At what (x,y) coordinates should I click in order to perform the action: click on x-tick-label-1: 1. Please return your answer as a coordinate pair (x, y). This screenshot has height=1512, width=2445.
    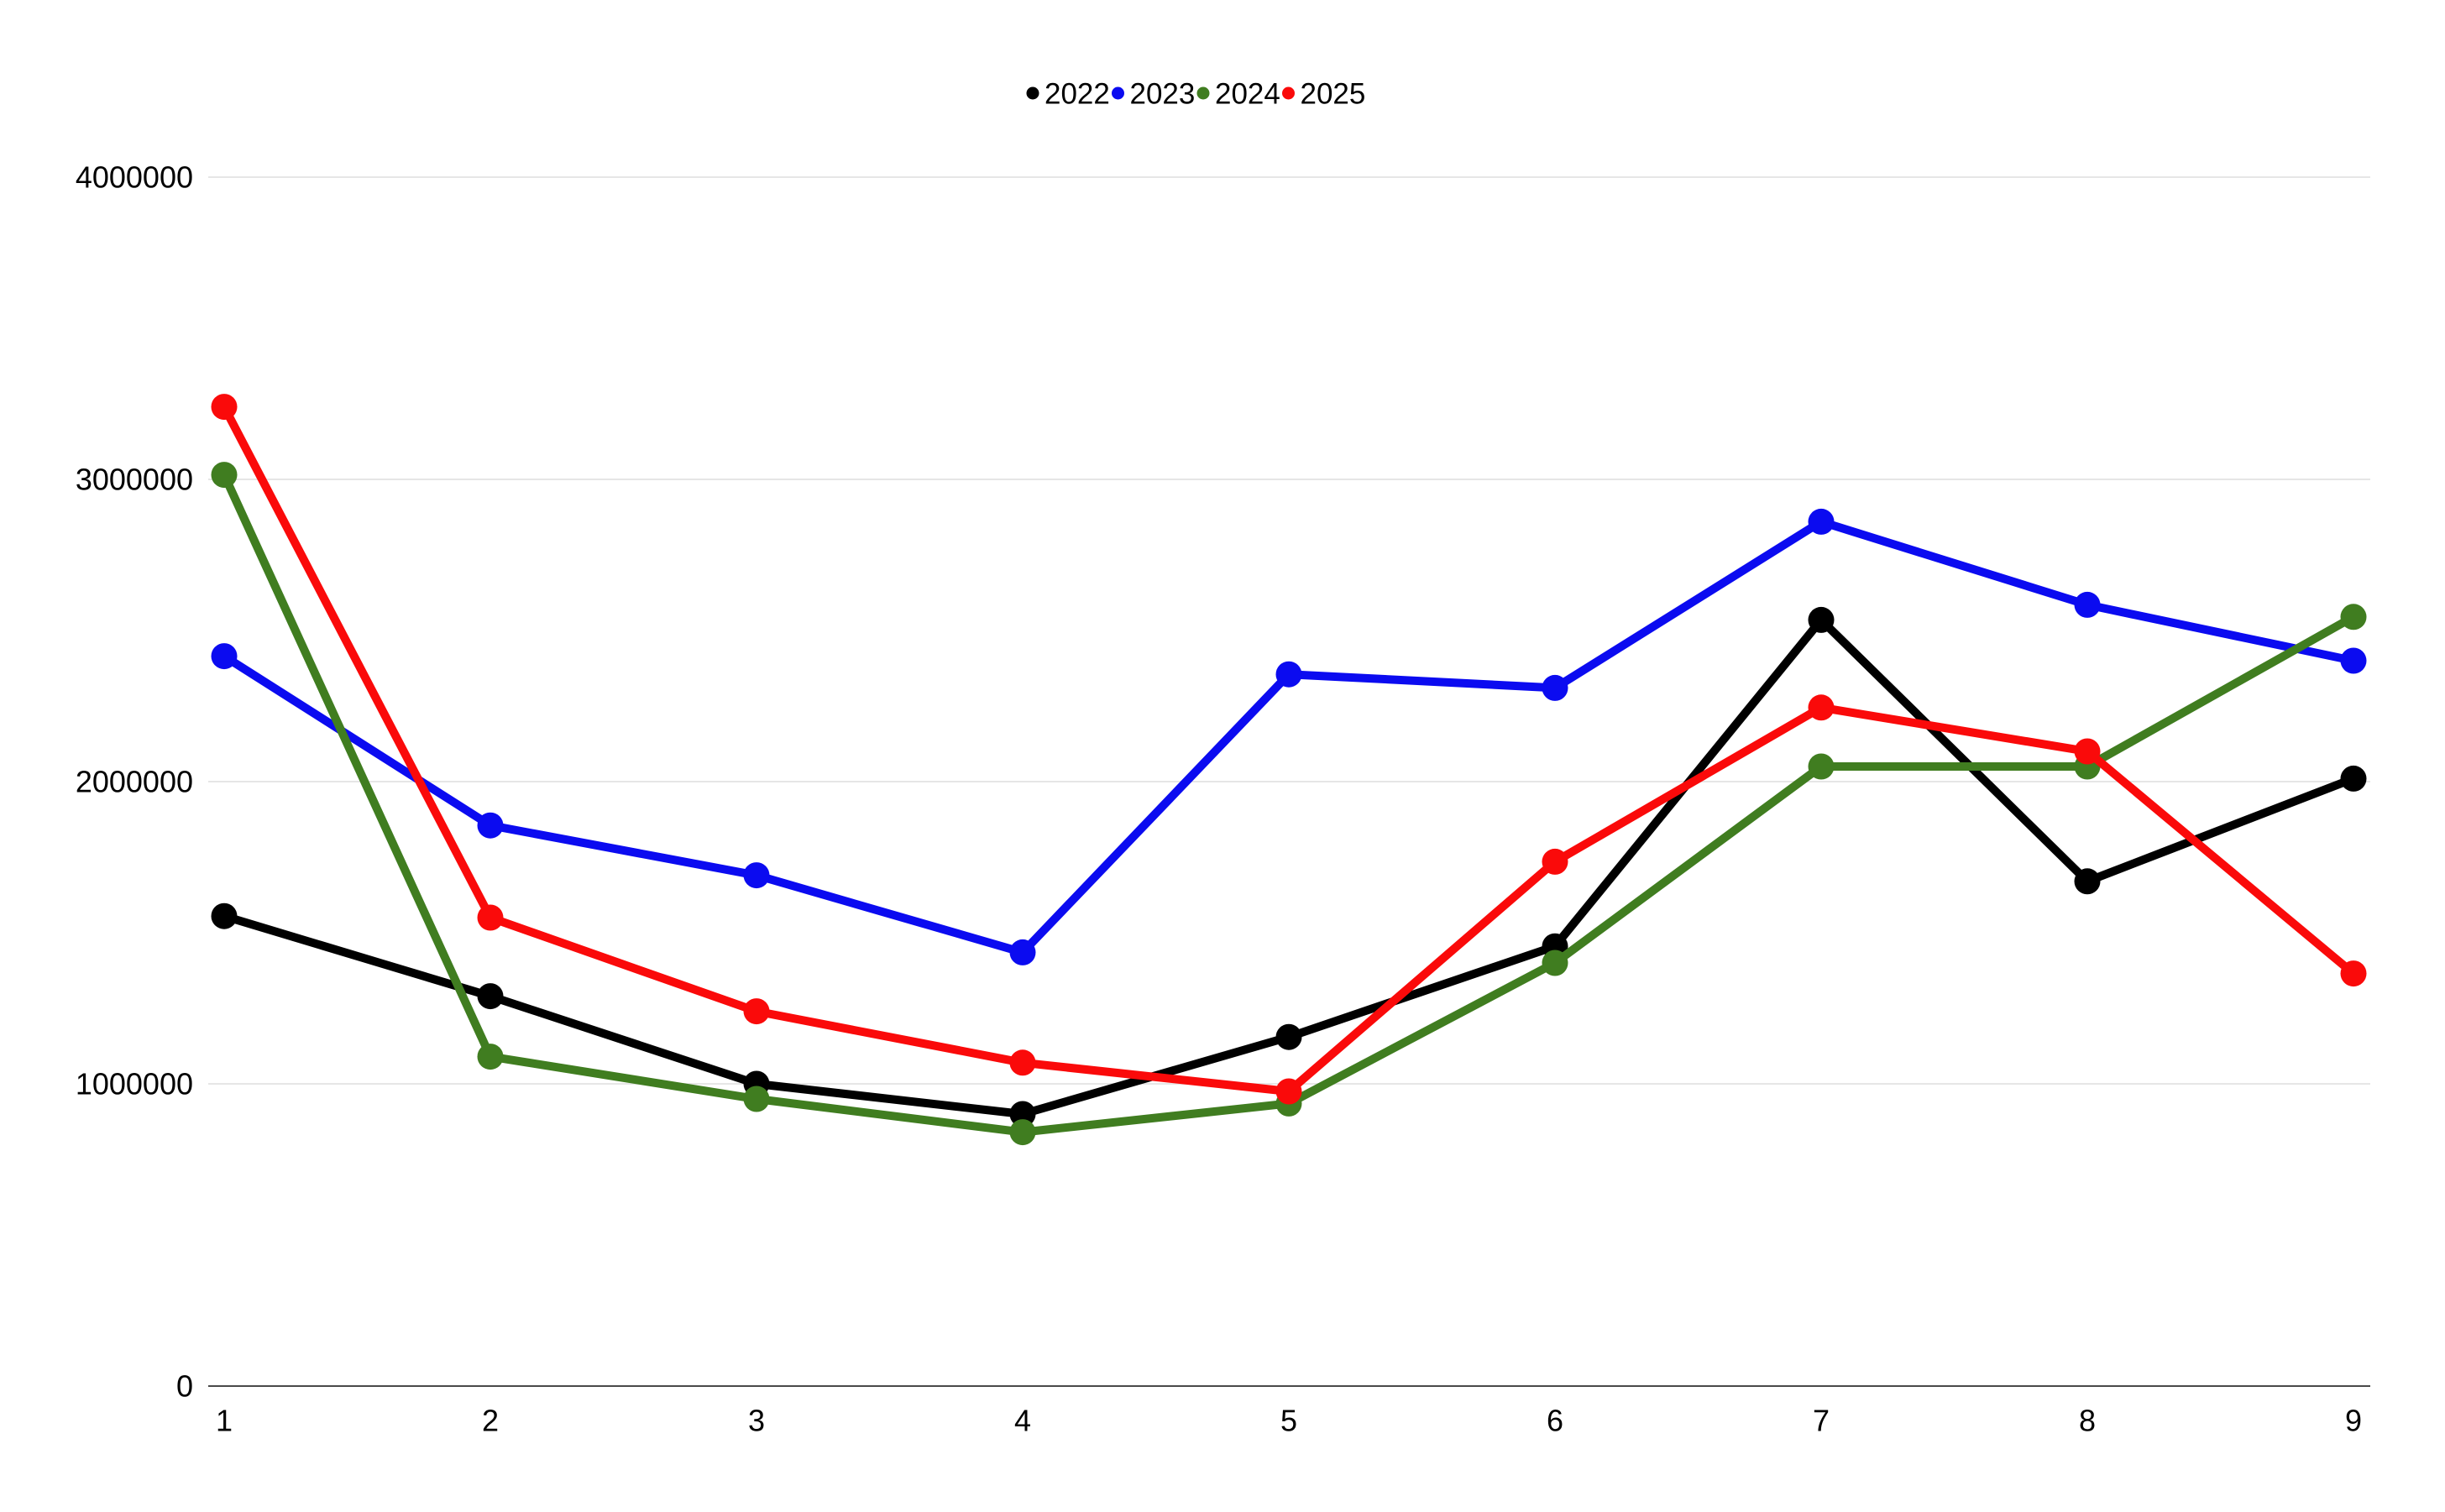
    Looking at the image, I should click on (225, 1421).